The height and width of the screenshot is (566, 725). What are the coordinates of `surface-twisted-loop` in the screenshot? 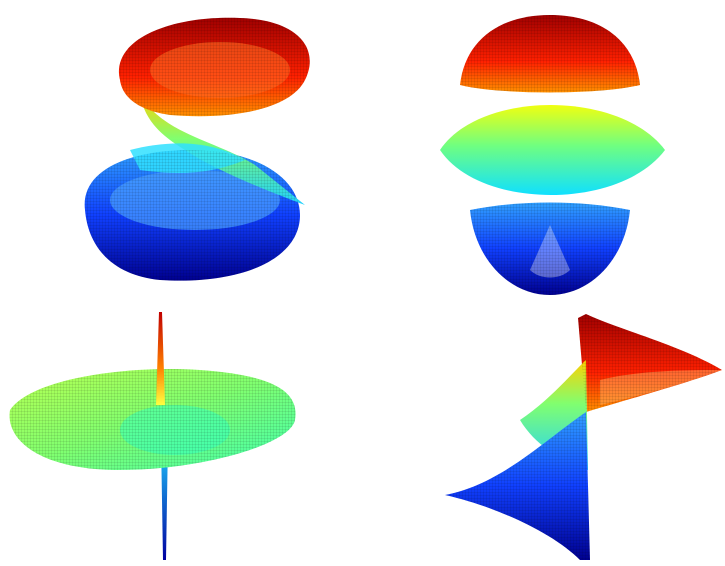 It's located at (197, 149).